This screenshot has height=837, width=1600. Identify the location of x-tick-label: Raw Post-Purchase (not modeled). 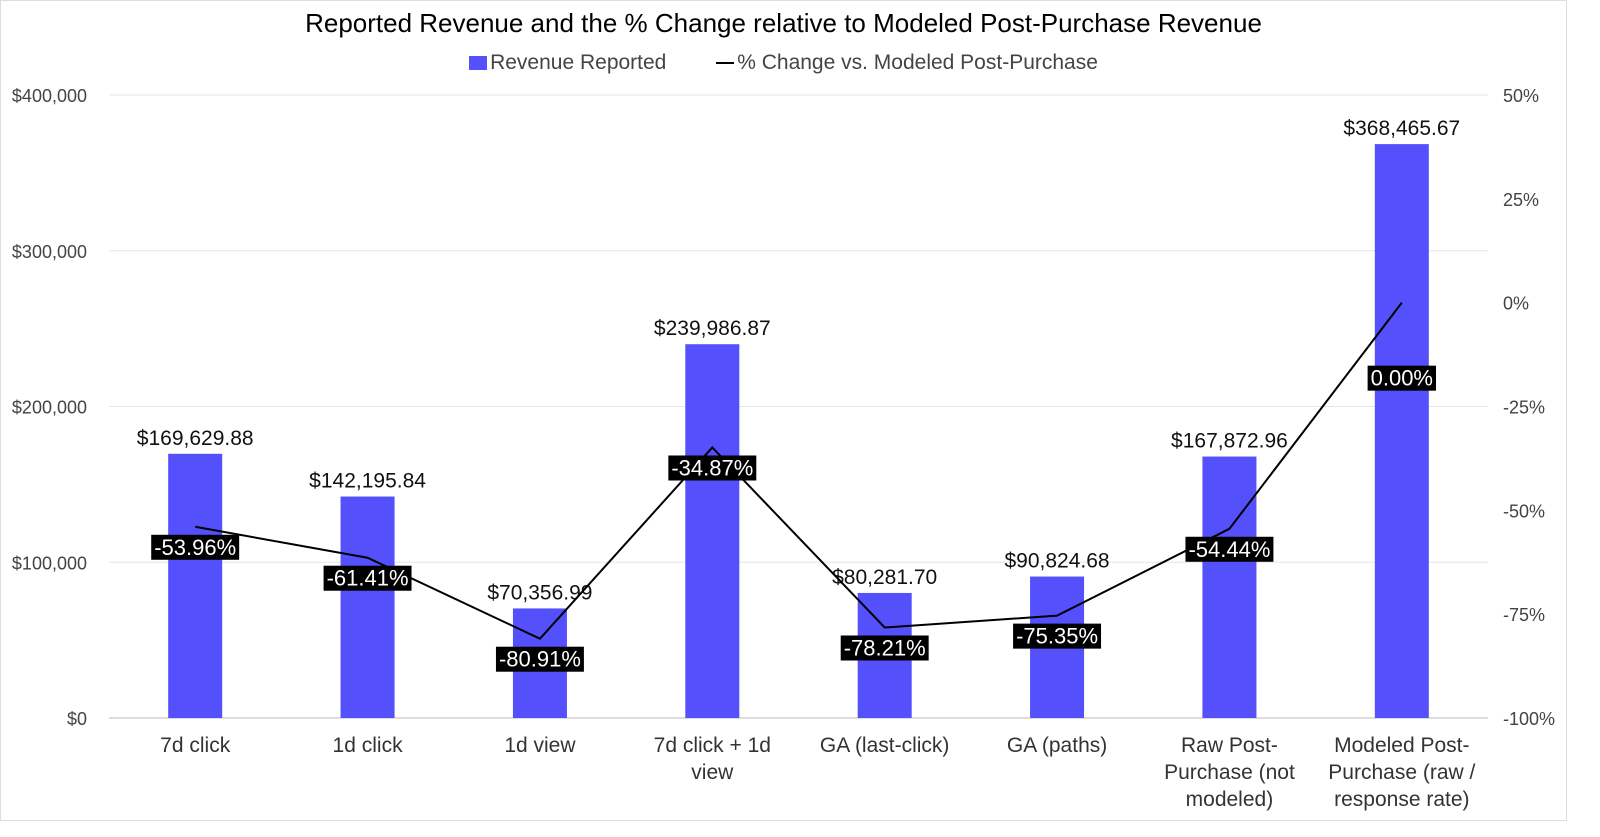
(1229, 772).